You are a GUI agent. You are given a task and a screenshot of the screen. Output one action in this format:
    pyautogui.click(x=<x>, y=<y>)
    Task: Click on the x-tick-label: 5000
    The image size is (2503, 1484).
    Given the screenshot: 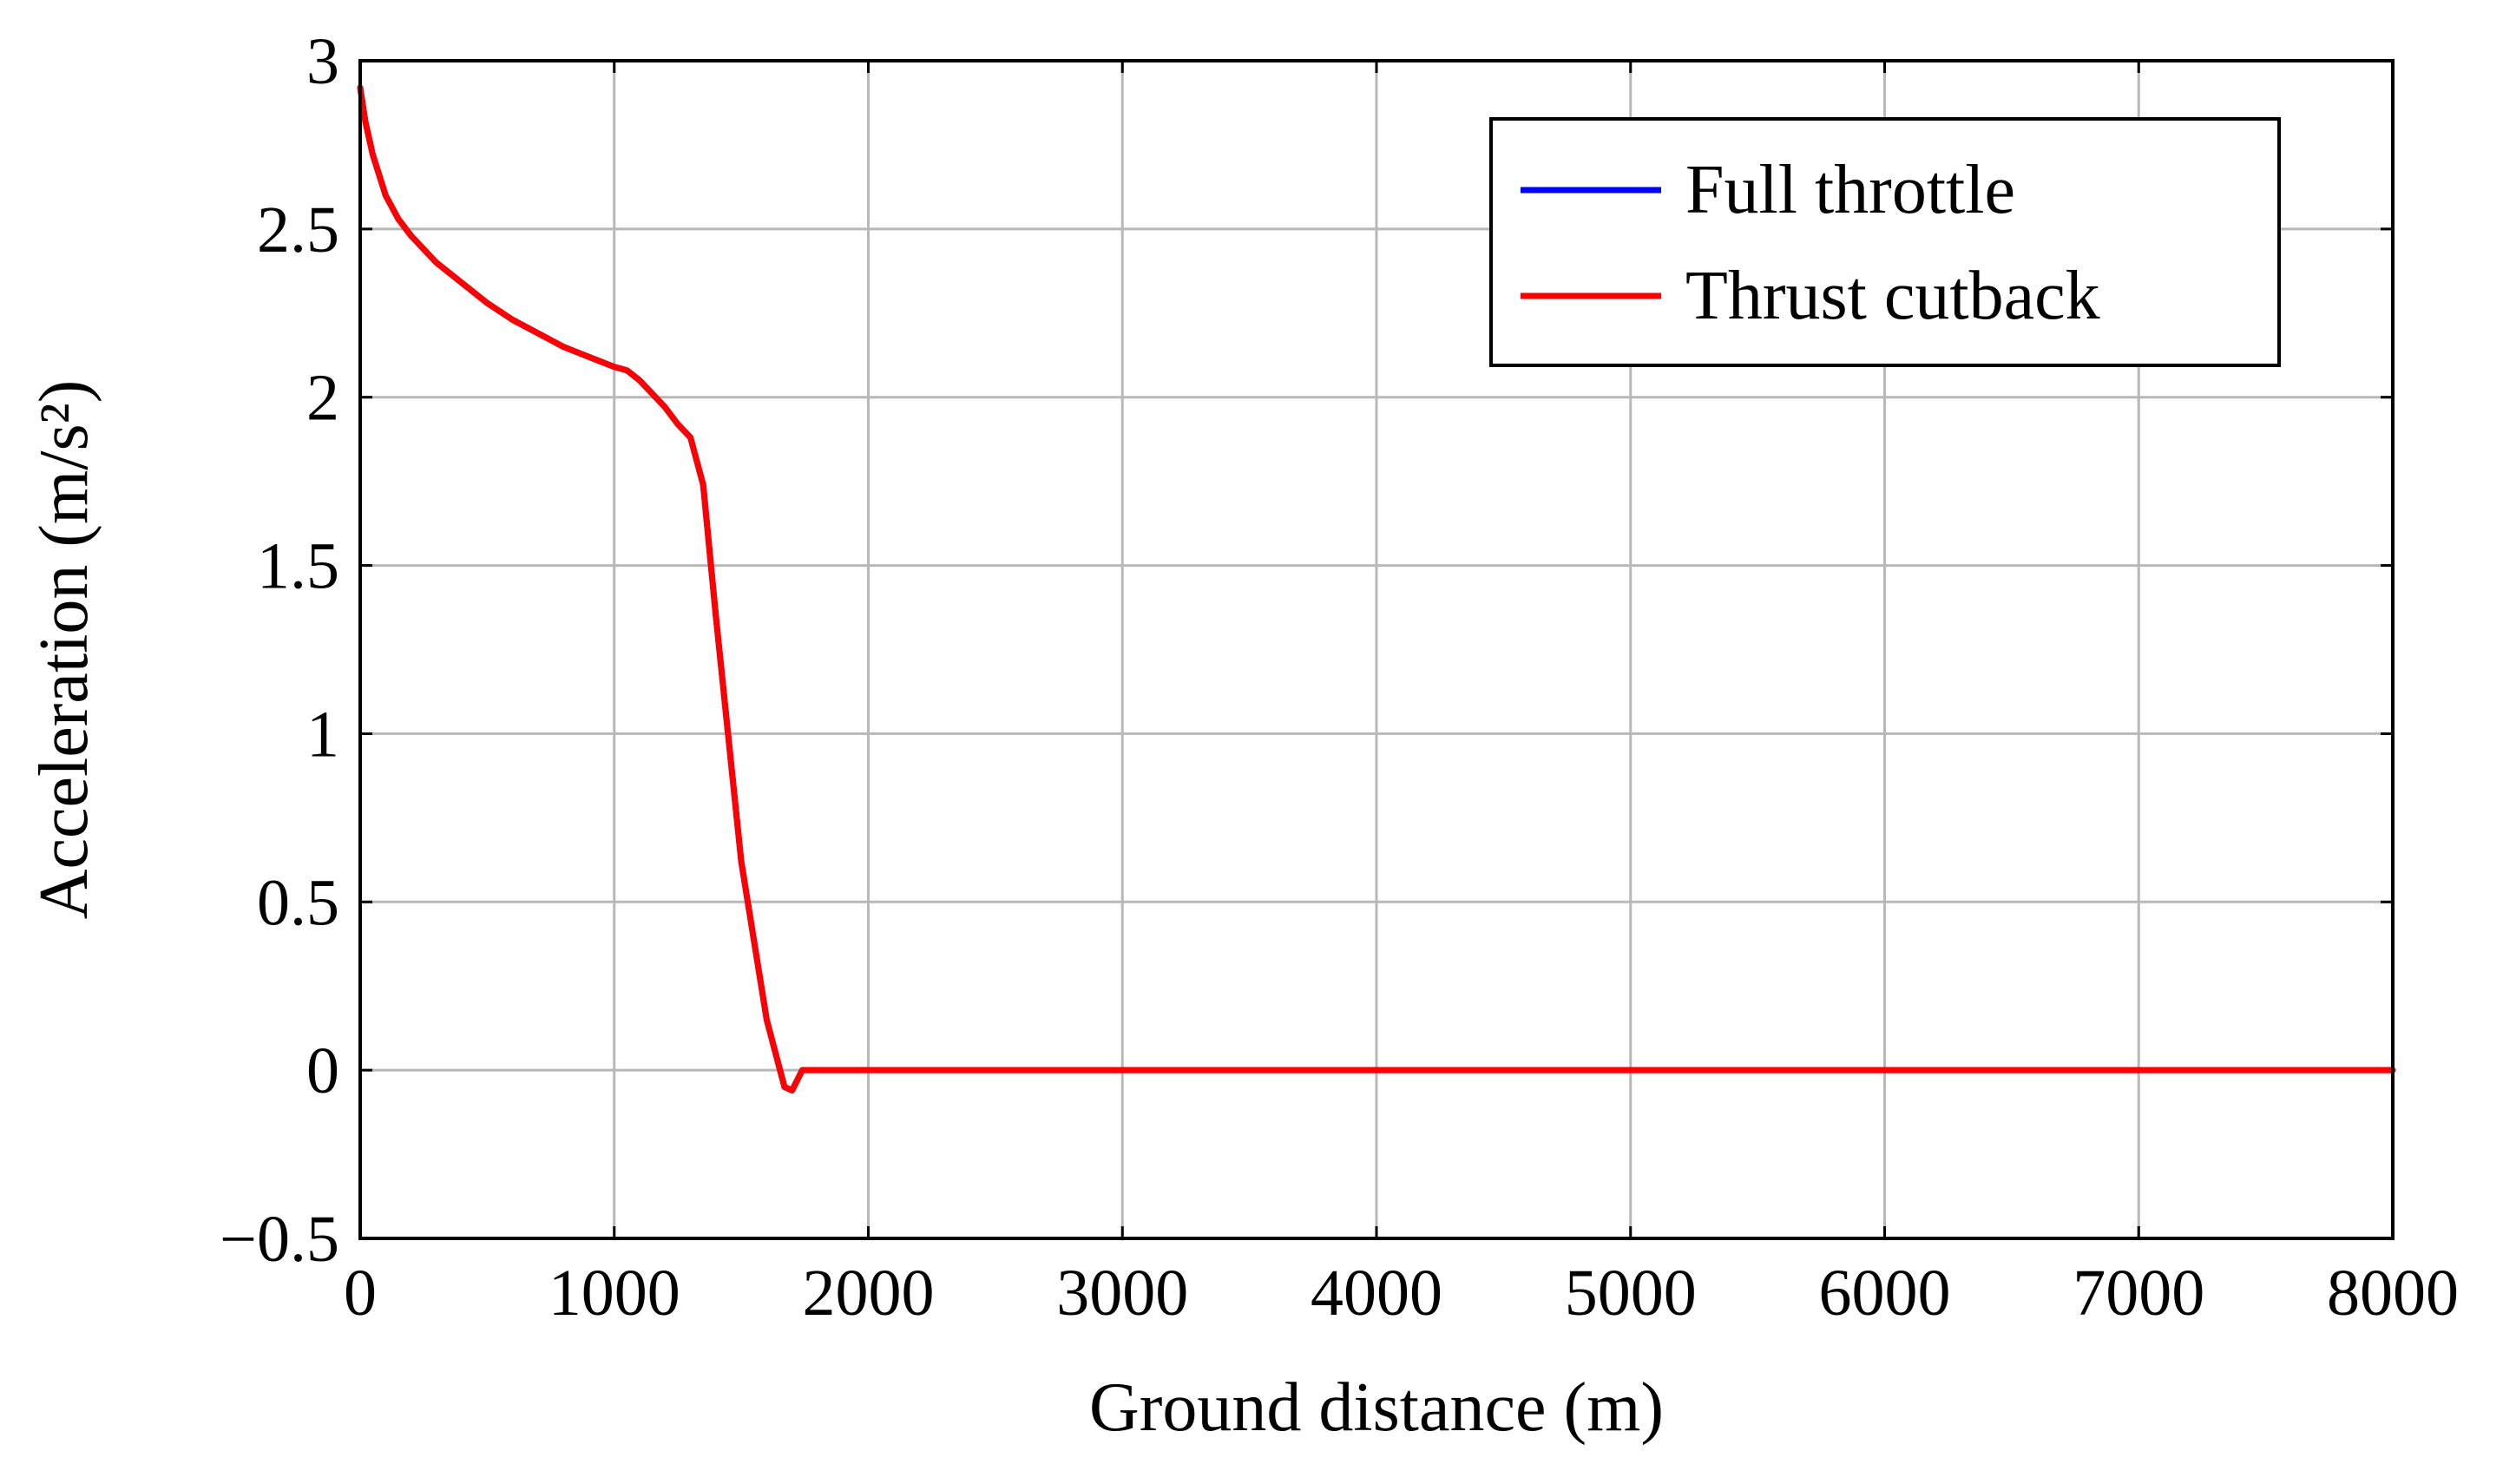 What is the action you would take?
    pyautogui.click(x=1631, y=1293)
    